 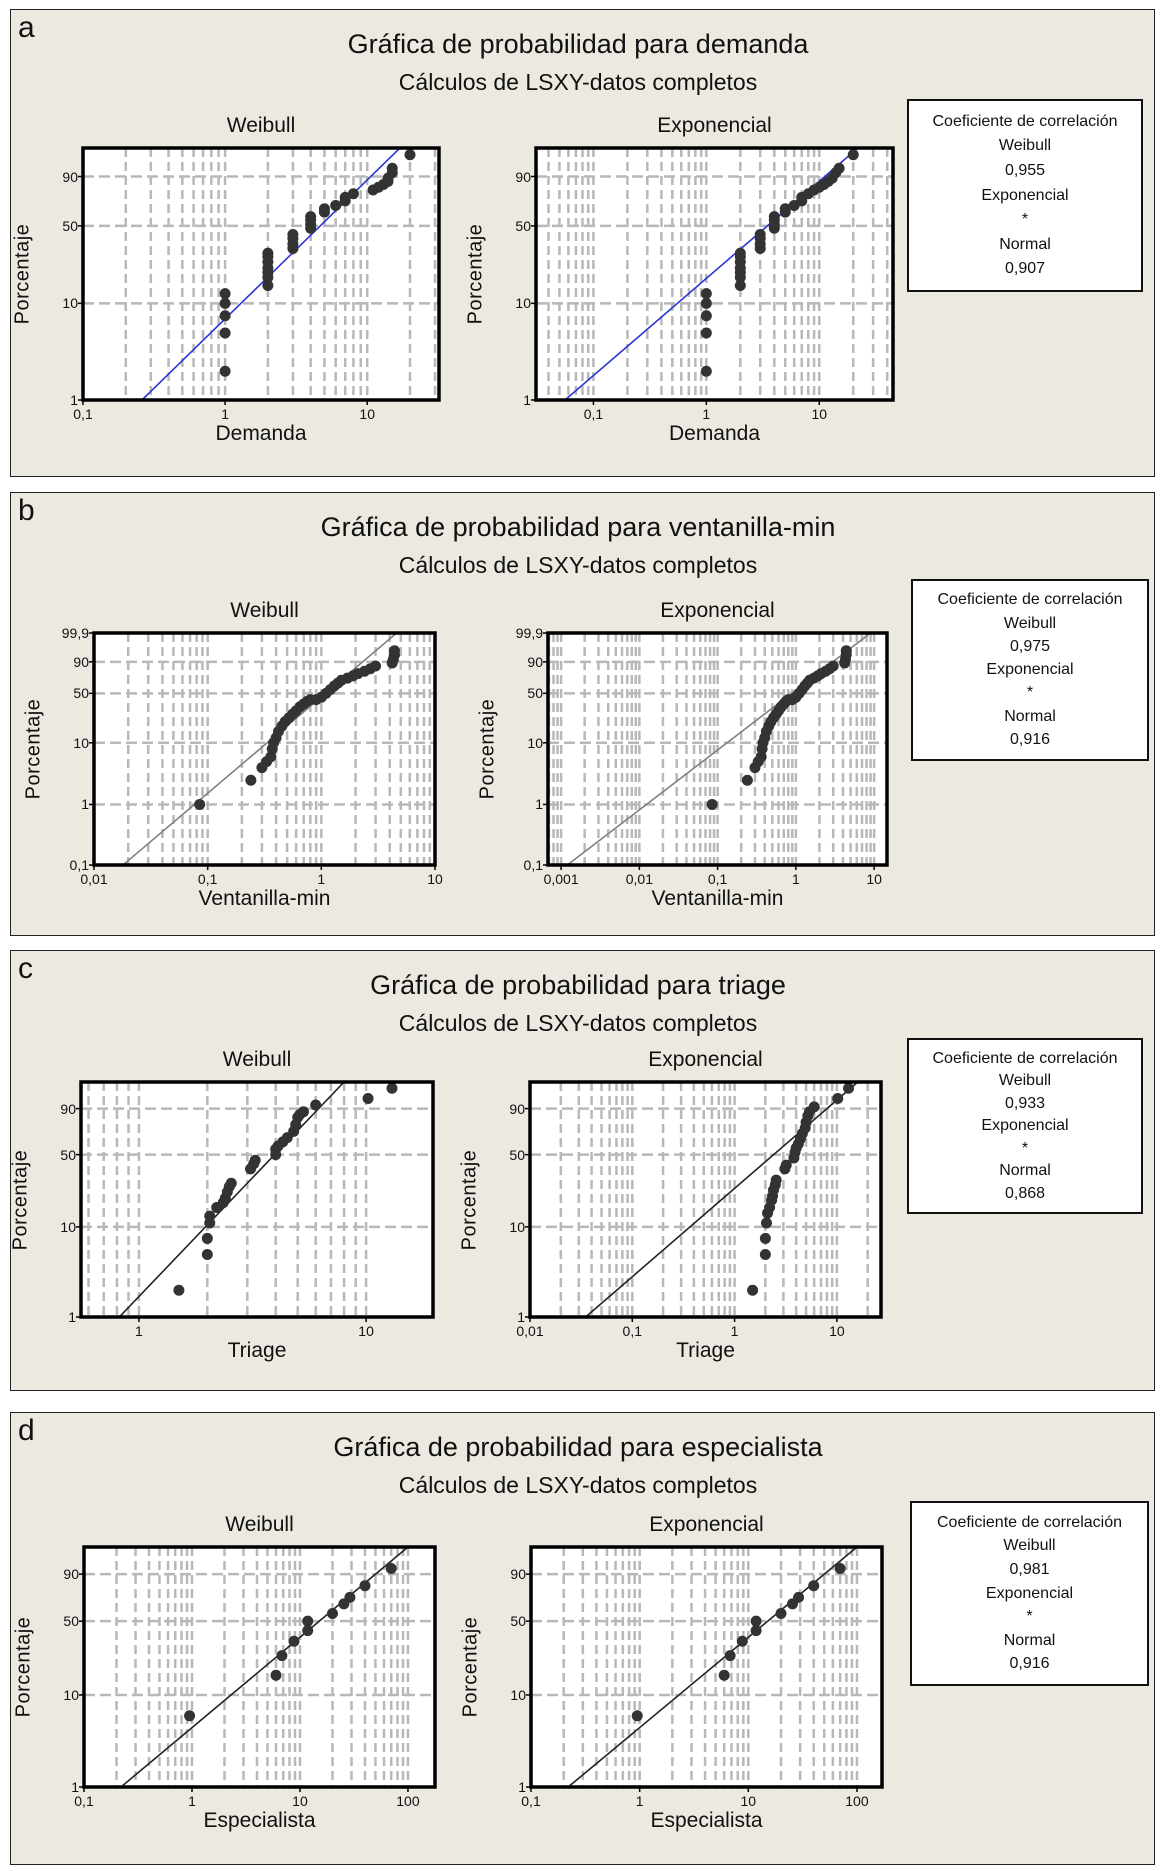 I want to click on plot-title: Weibull, so click(x=259, y=1524).